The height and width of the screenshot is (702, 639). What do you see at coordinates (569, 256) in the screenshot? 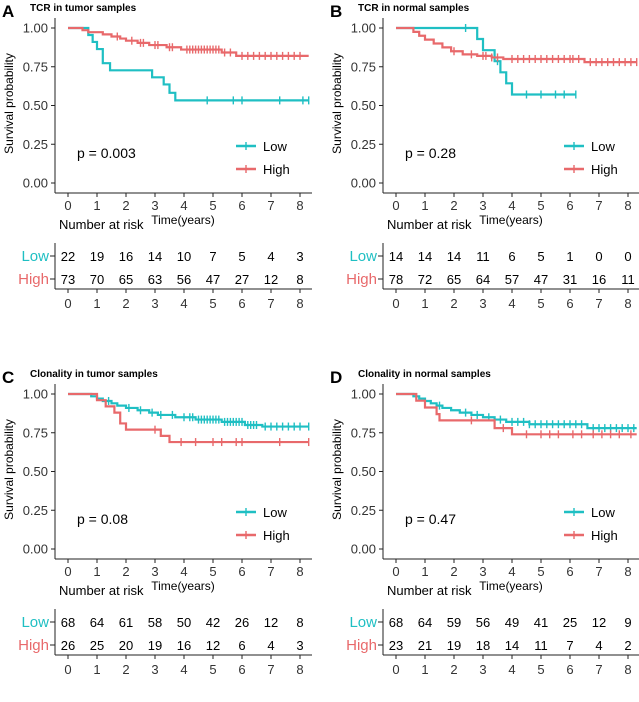
I see `risk-value: 1` at bounding box center [569, 256].